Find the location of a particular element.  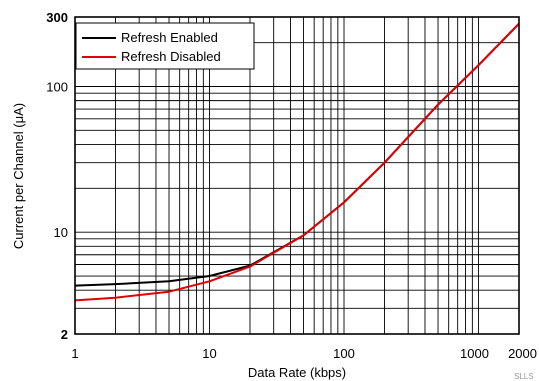

x-tick-label: 1000 is located at coordinates (474, 353).